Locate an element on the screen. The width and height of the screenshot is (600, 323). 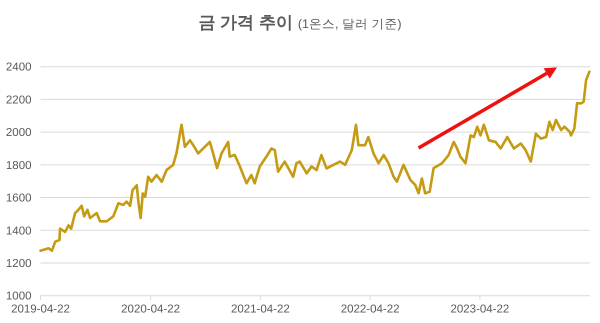
y-tick-label: 1400 is located at coordinates (19, 231).